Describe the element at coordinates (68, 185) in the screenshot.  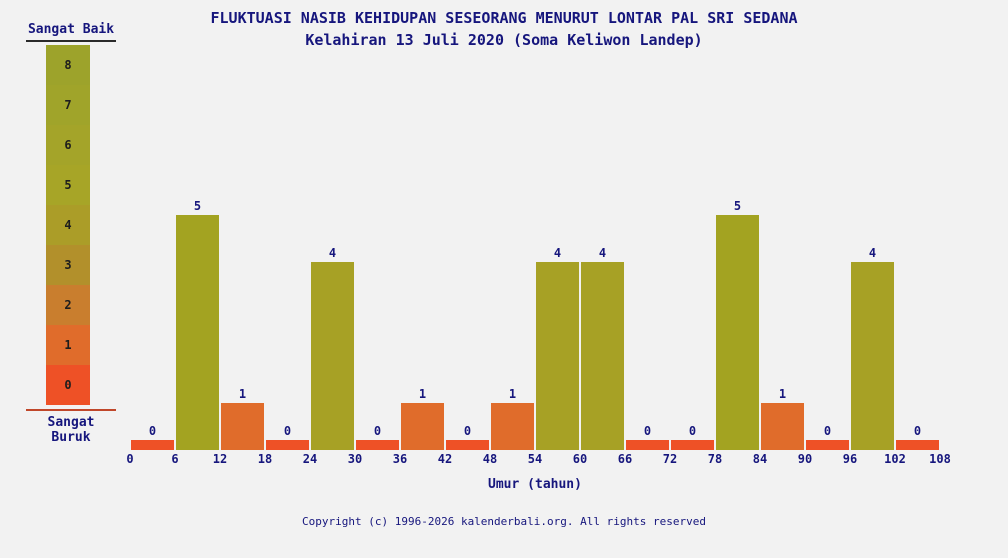
I see `legend-block-5: 5` at that location.